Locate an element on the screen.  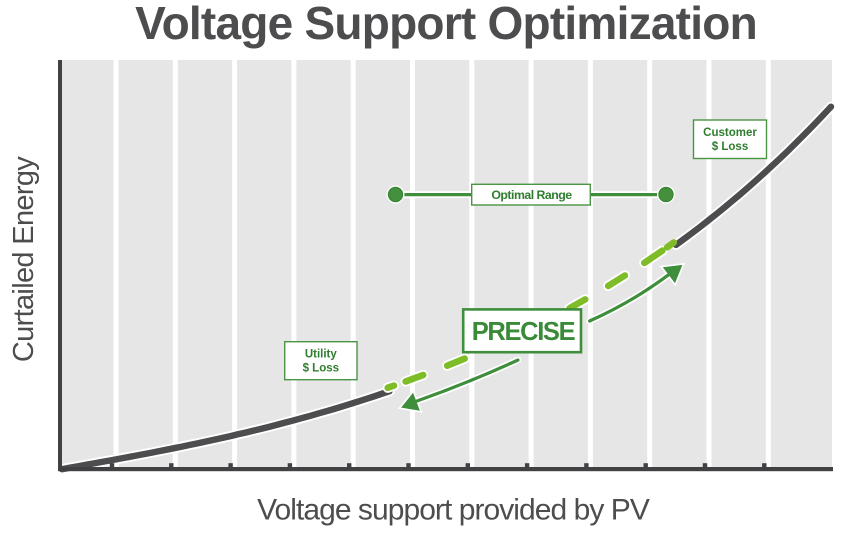
svg-text: Curtailed Energy is located at coordinates (24, 259).